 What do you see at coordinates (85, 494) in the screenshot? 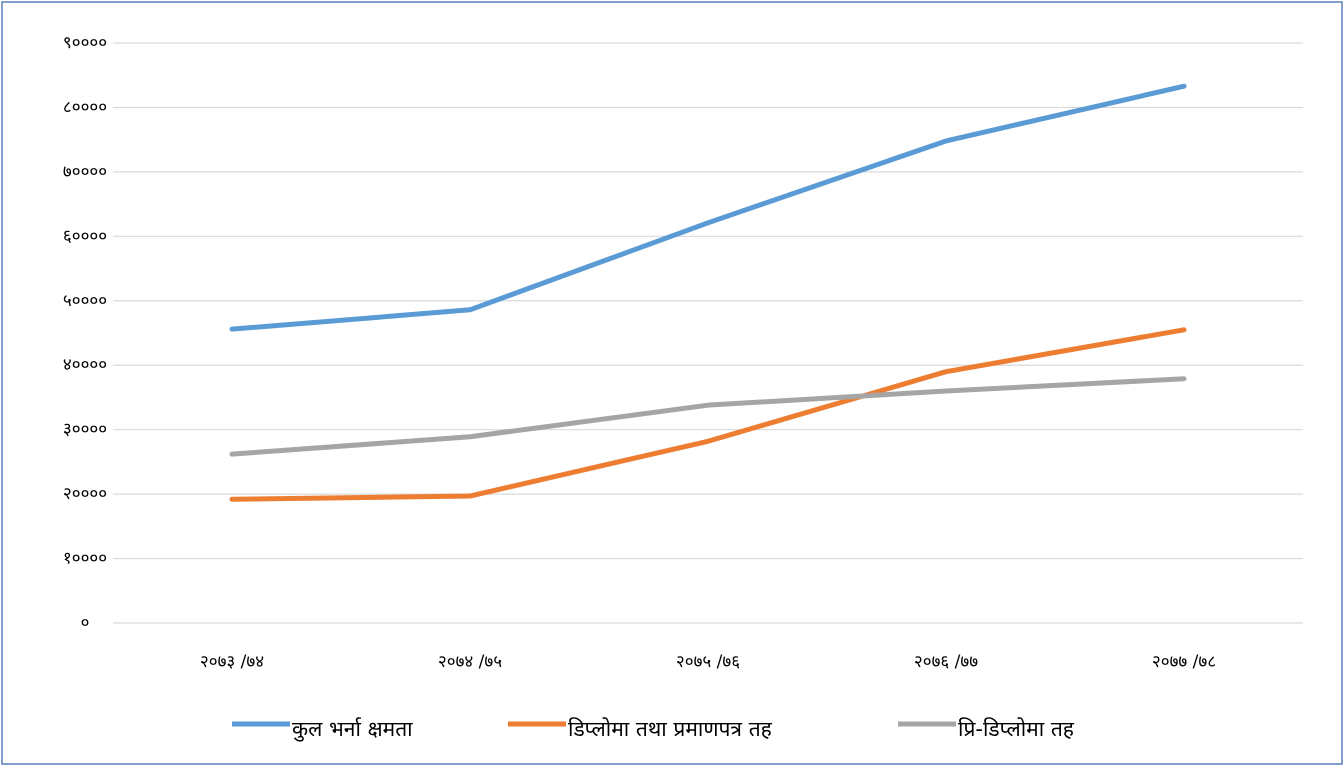
I see `y-tick-label: २००००` at bounding box center [85, 494].